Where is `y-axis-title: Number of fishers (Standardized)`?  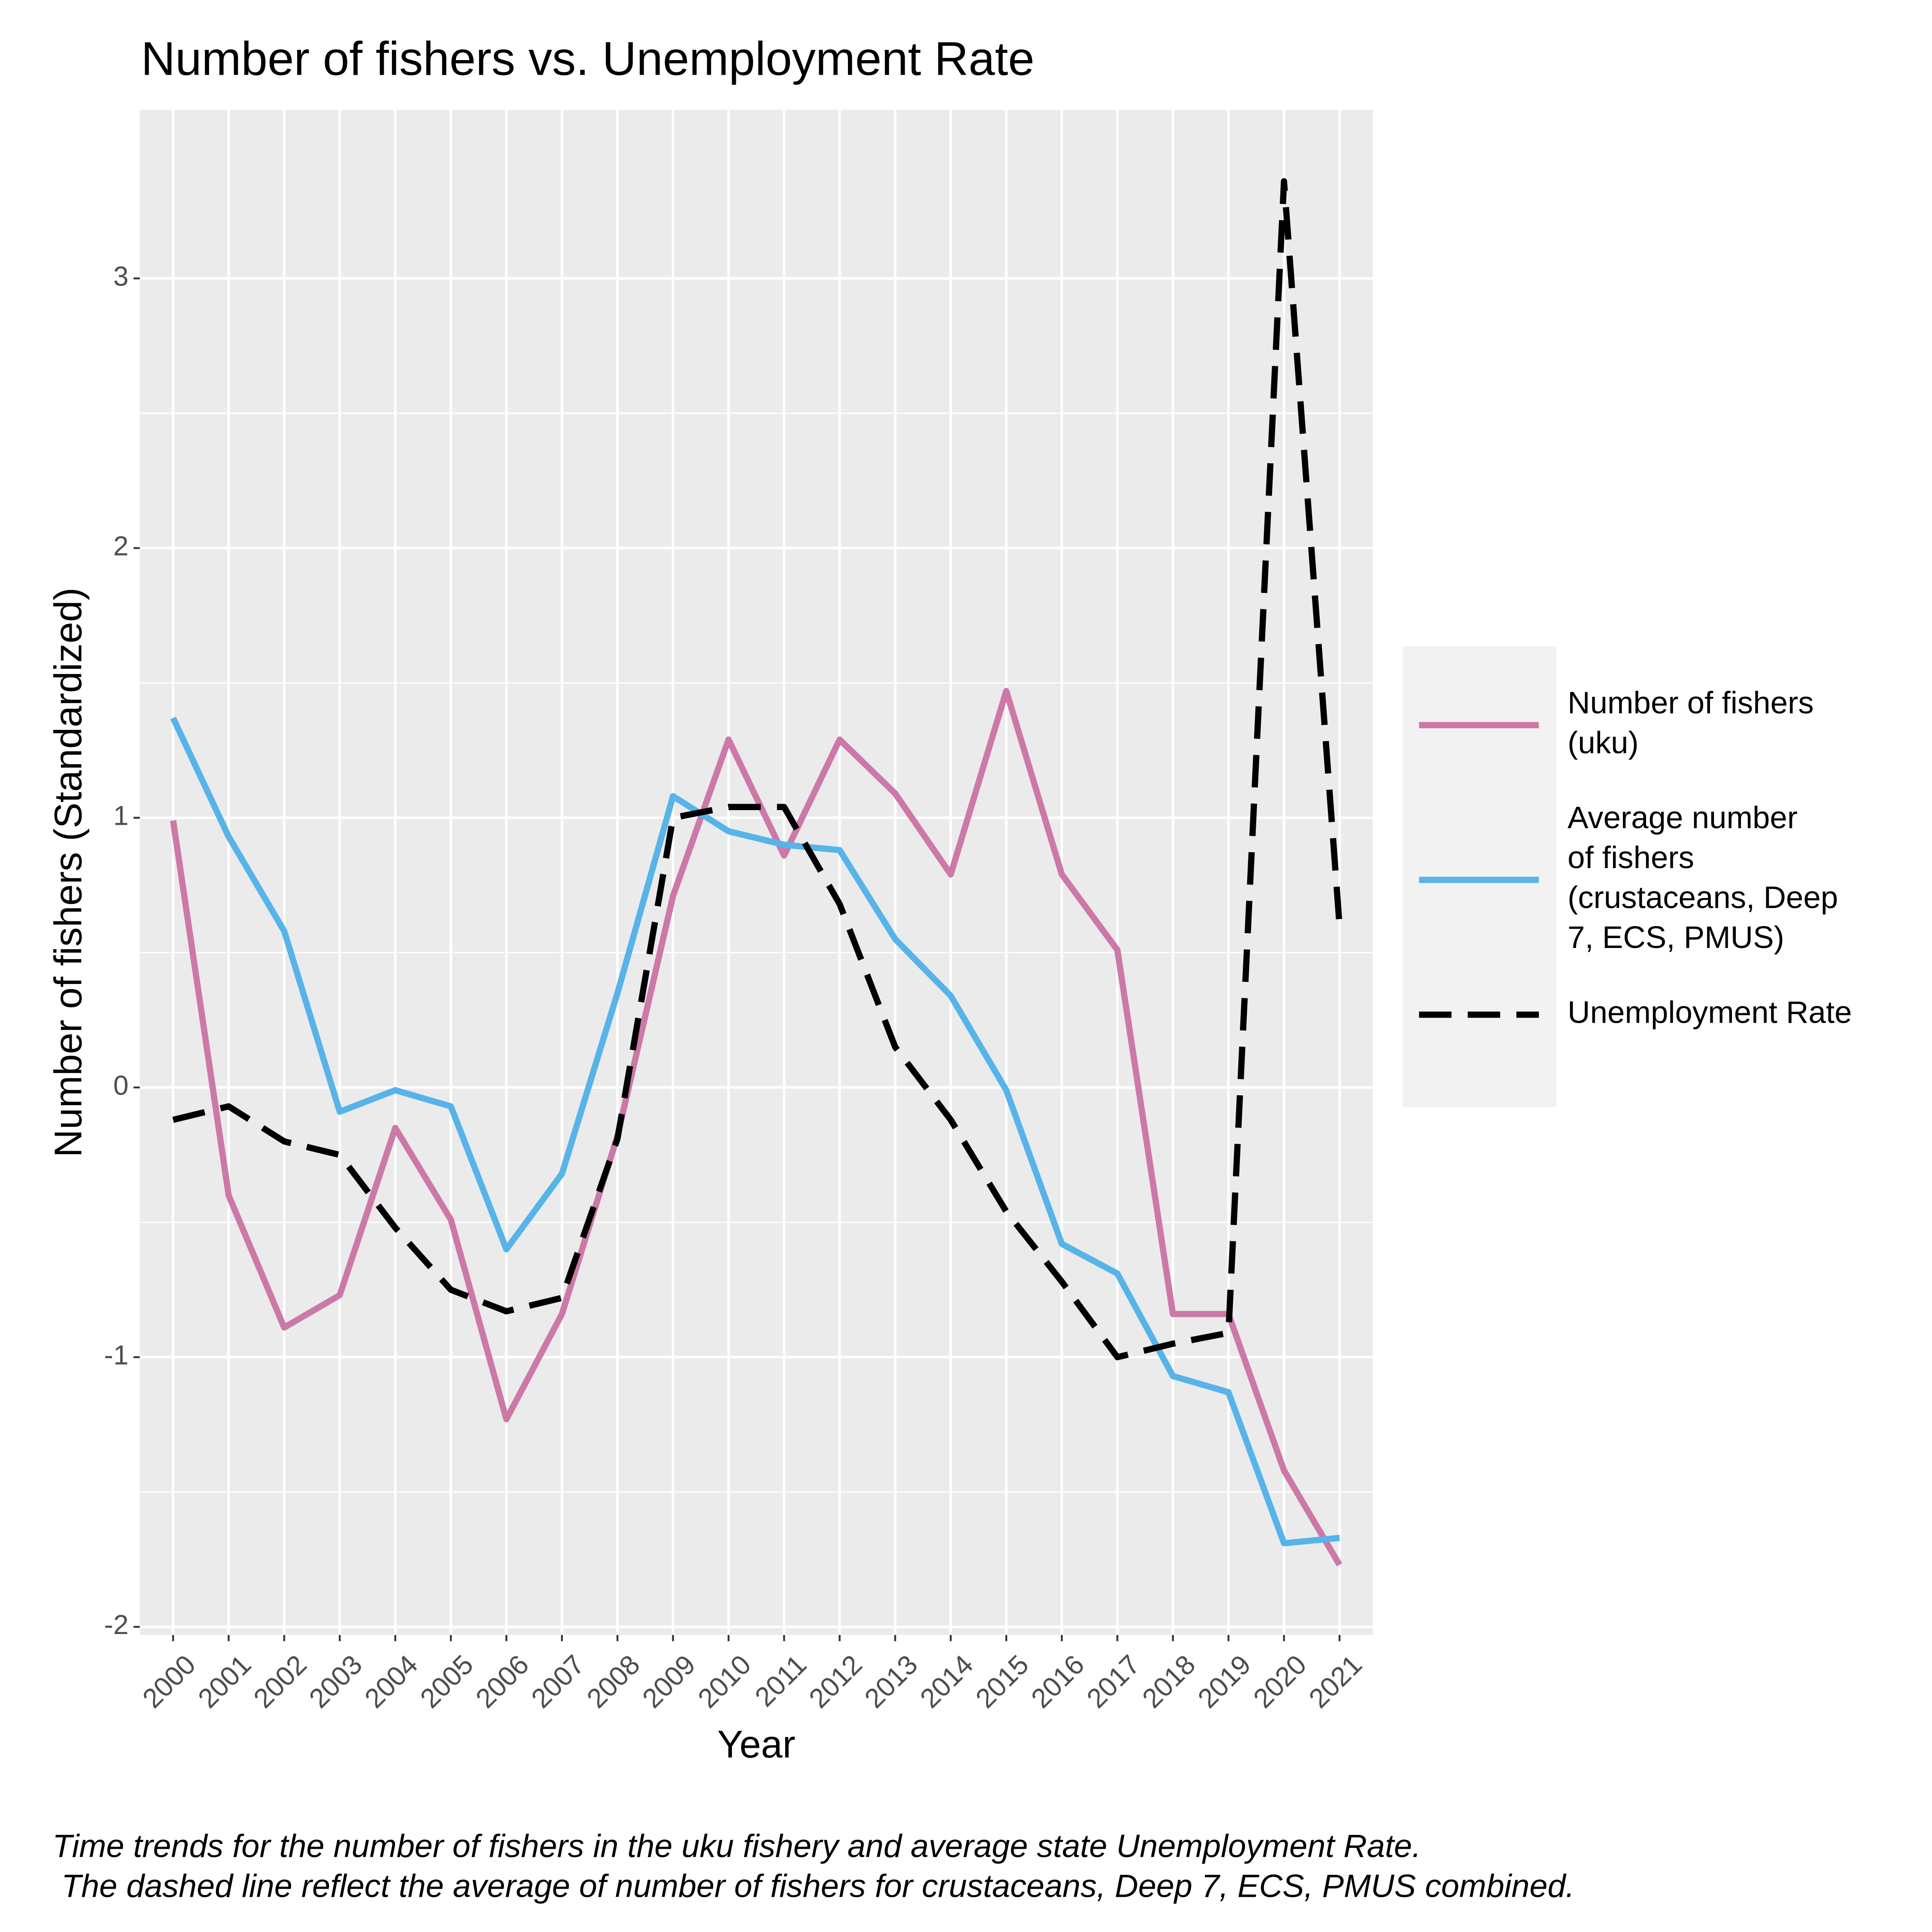 y-axis-title: Number of fishers (Standardized) is located at coordinates (68, 872).